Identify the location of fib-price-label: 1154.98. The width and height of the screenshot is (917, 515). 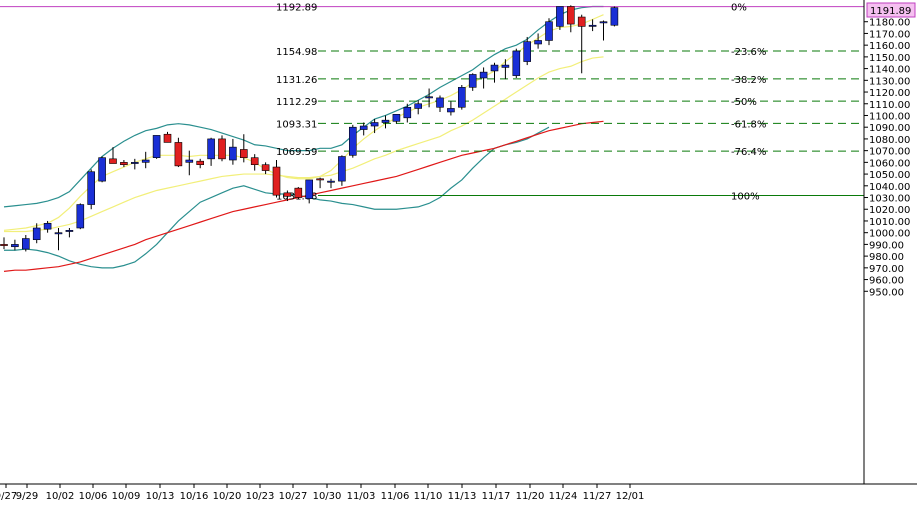
(296, 52).